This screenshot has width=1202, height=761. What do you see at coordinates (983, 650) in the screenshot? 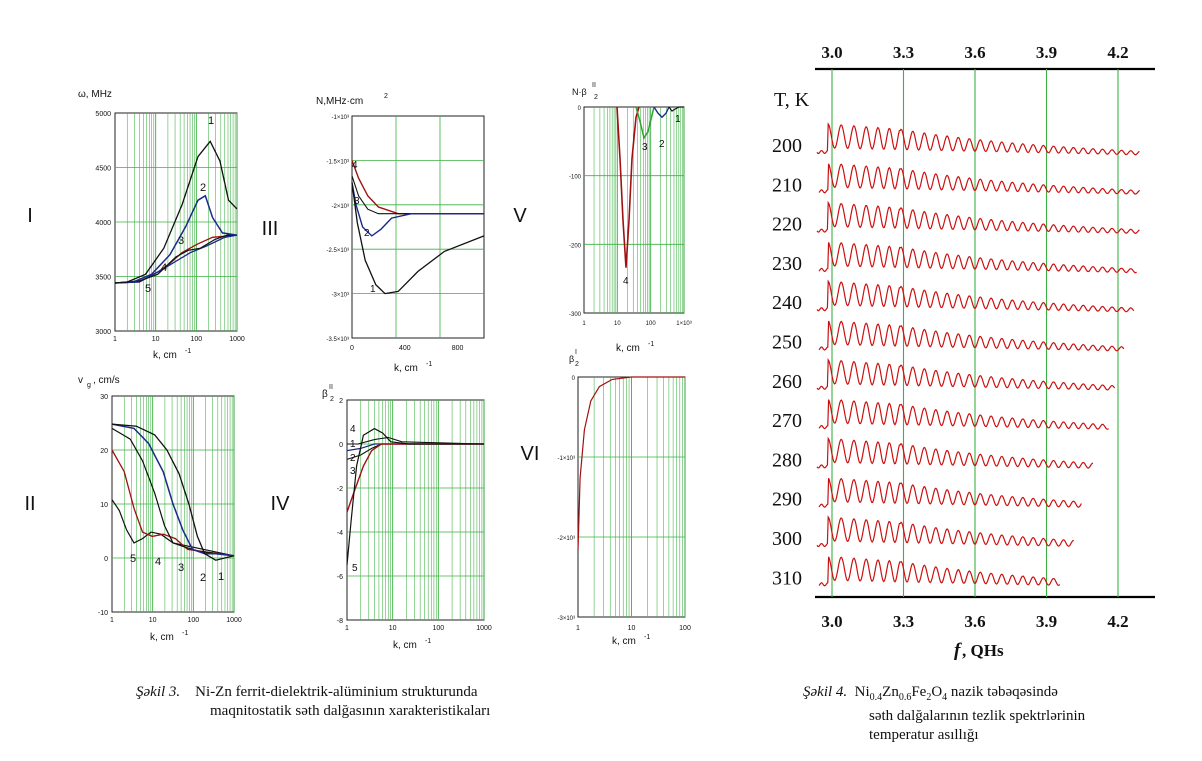
I see `x-axis-unit: , QHs` at bounding box center [983, 650].